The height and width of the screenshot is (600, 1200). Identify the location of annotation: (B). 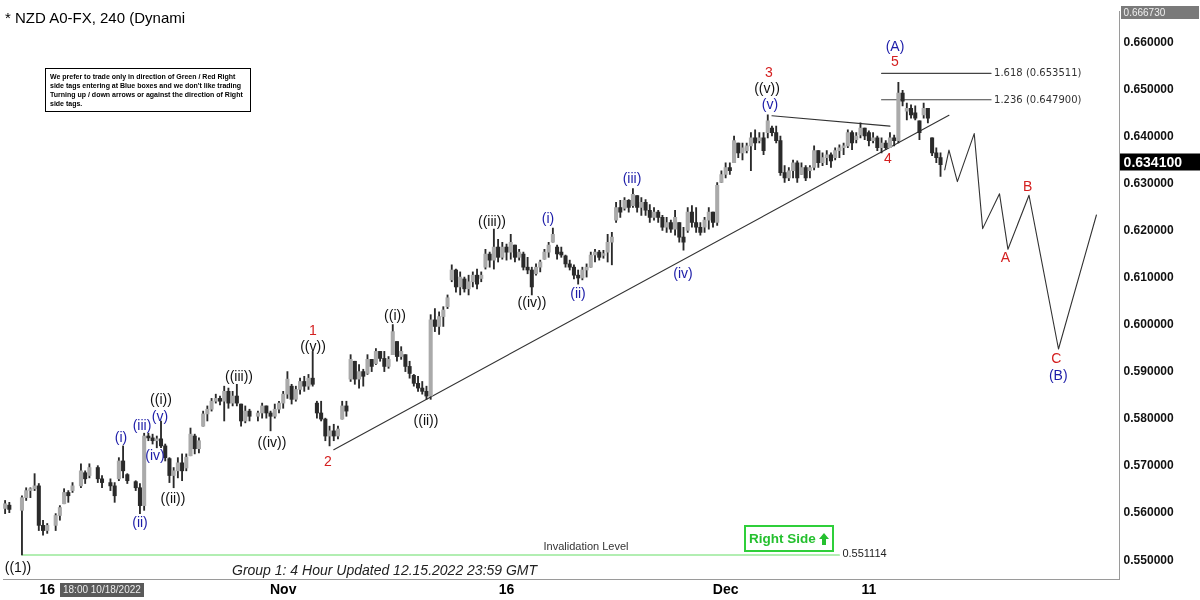
(1058, 374).